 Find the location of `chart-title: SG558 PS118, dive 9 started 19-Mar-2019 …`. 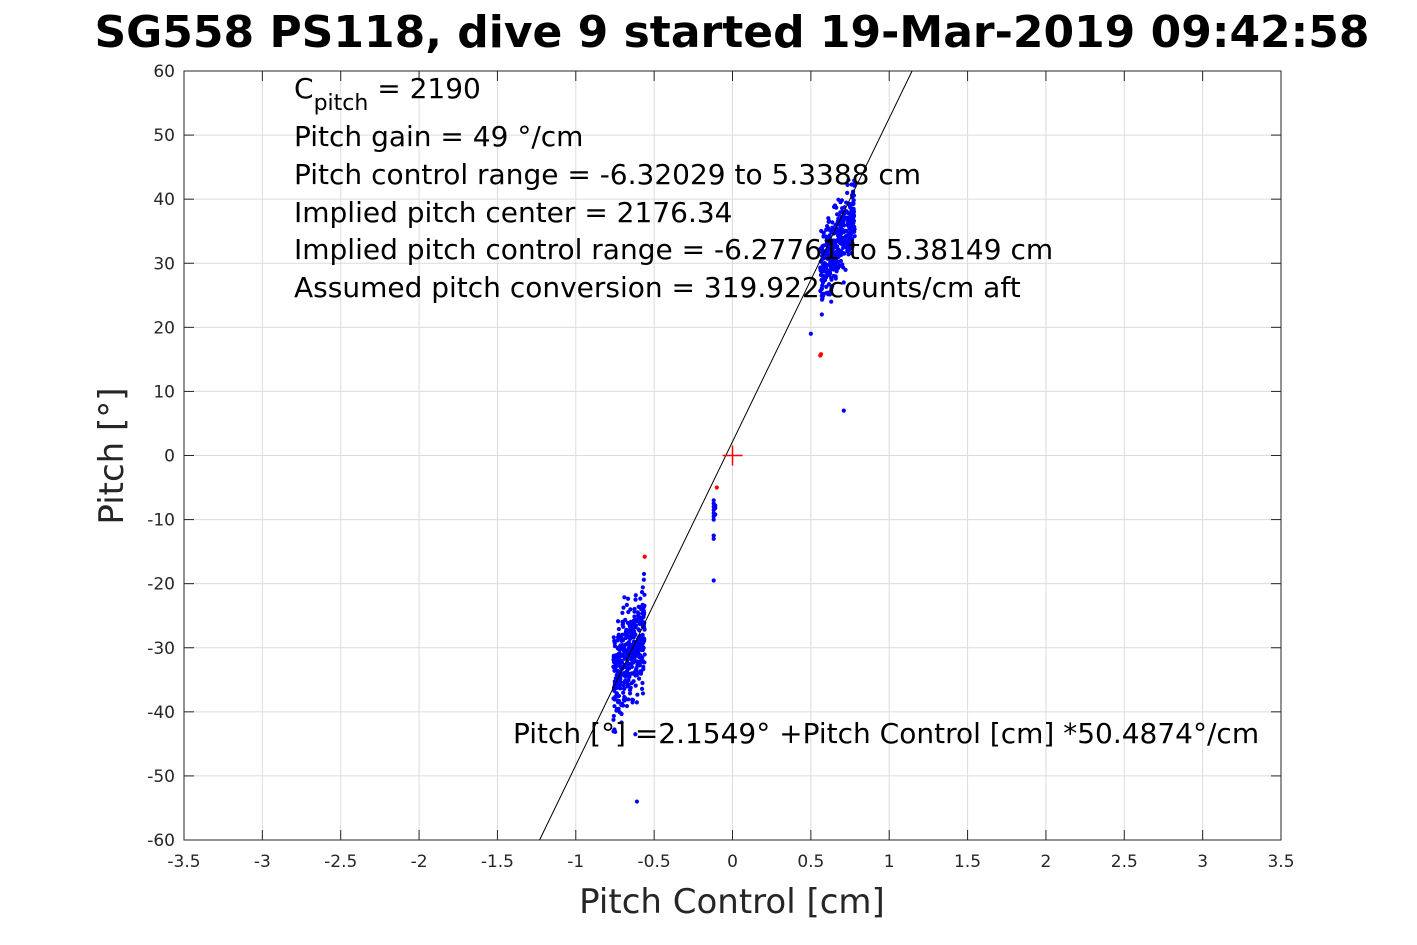

chart-title: SG558 PS118, dive 9 started 19-Mar-2019 … is located at coordinates (731, 32).